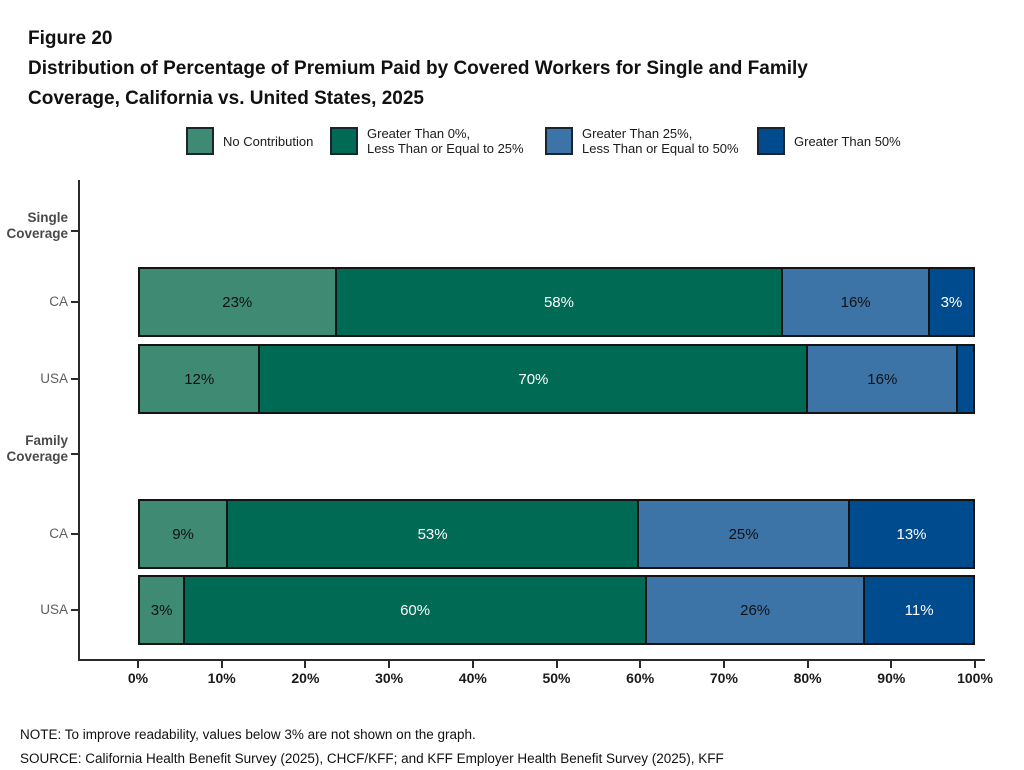 Image resolution: width=1024 pixels, height=770 pixels. What do you see at coordinates (965, 379) in the screenshot?
I see `bar-segment` at bounding box center [965, 379].